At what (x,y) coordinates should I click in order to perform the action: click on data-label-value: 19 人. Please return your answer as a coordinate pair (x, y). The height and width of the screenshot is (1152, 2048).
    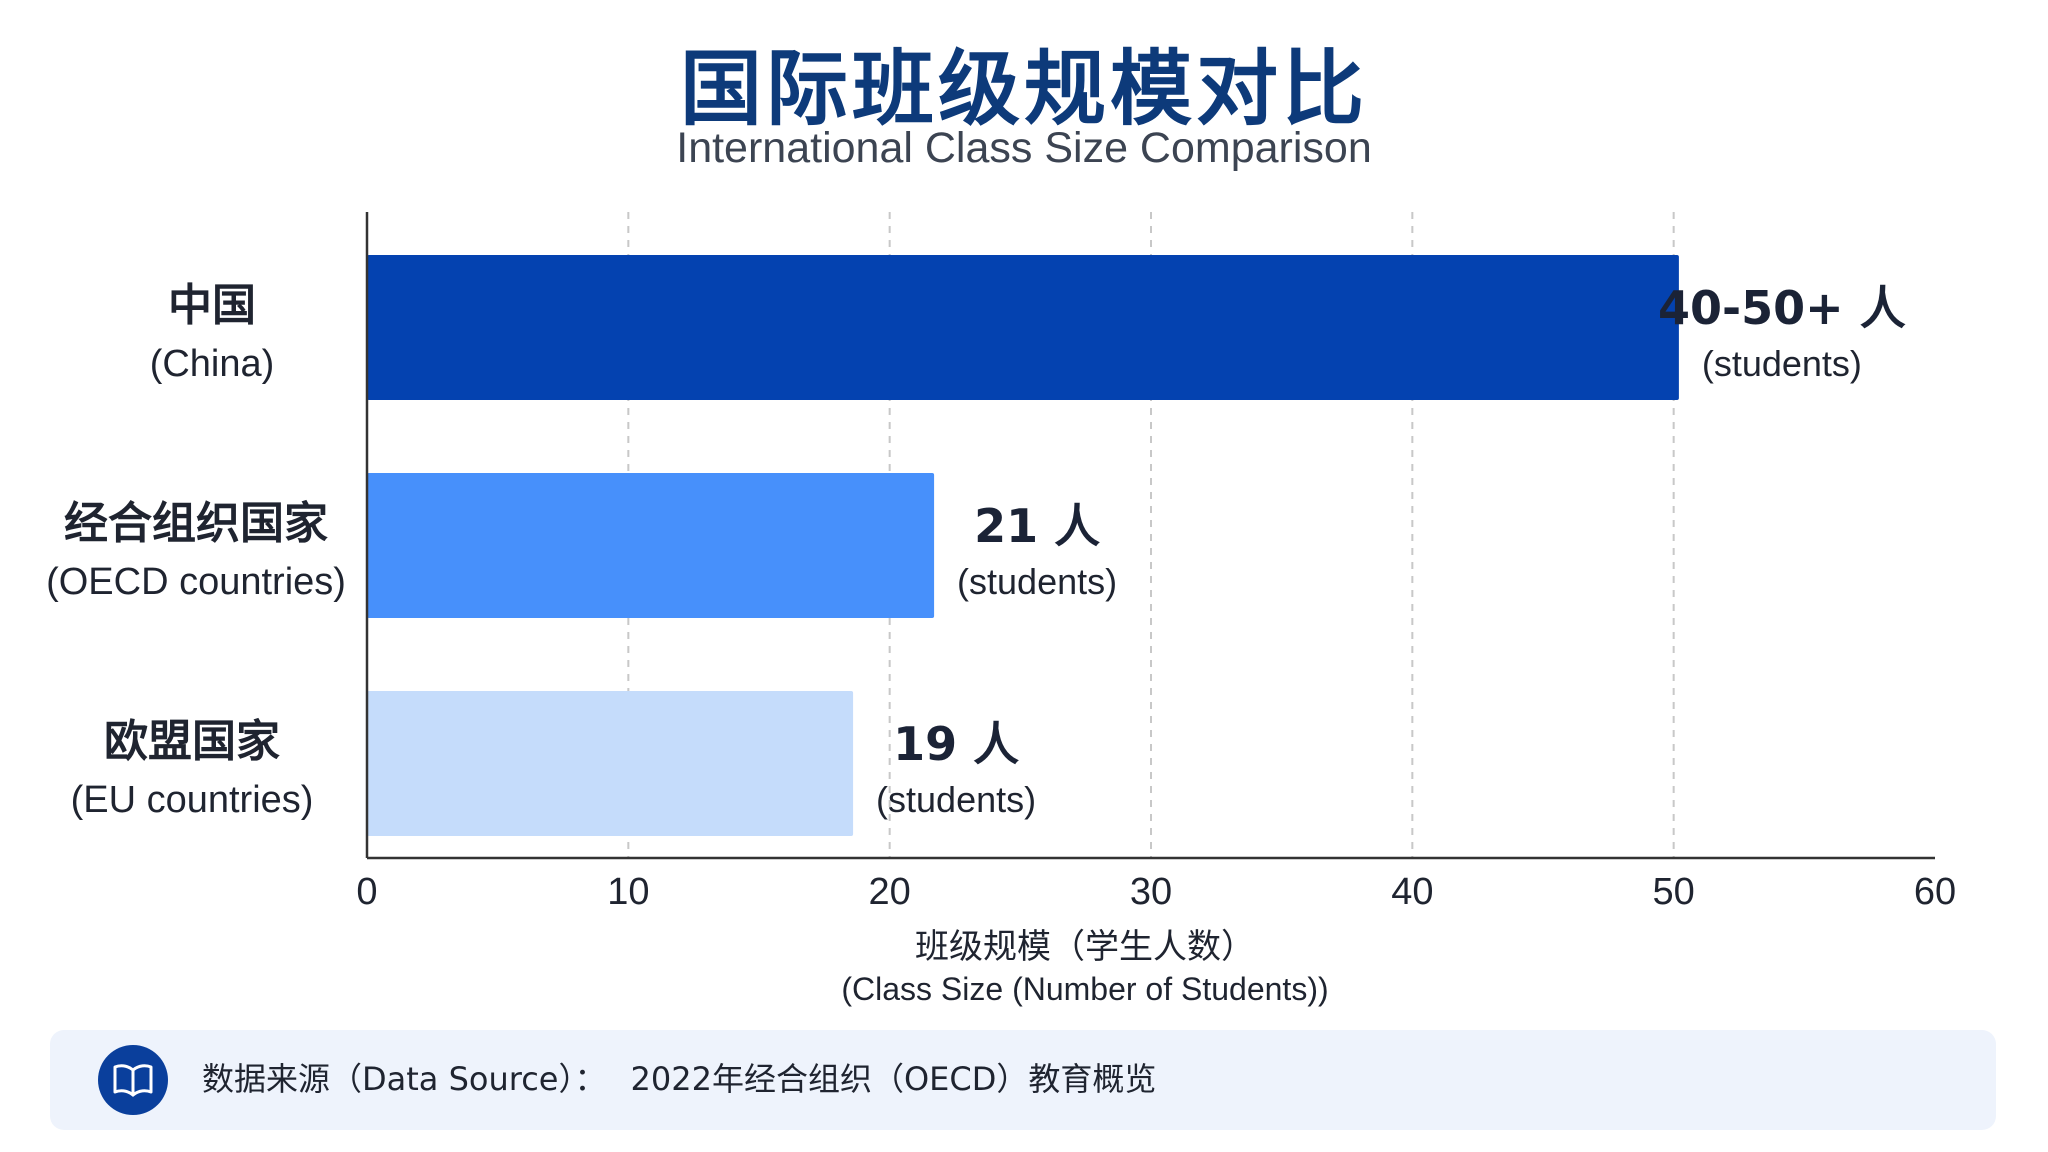
    Looking at the image, I should click on (956, 744).